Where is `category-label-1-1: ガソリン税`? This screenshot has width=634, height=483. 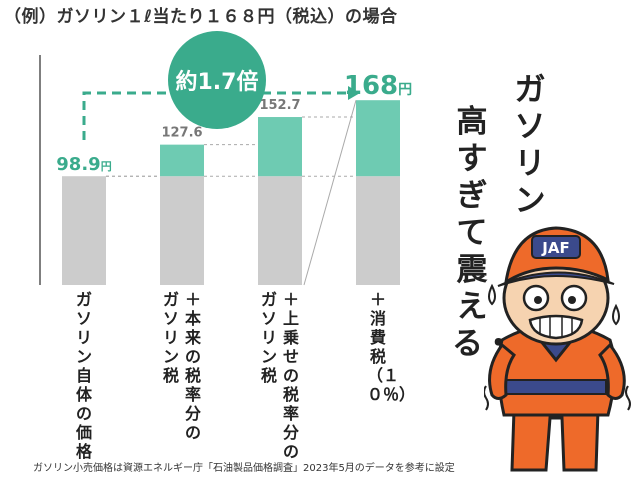
category-label-1-1: ガソリン税 is located at coordinates (170, 337).